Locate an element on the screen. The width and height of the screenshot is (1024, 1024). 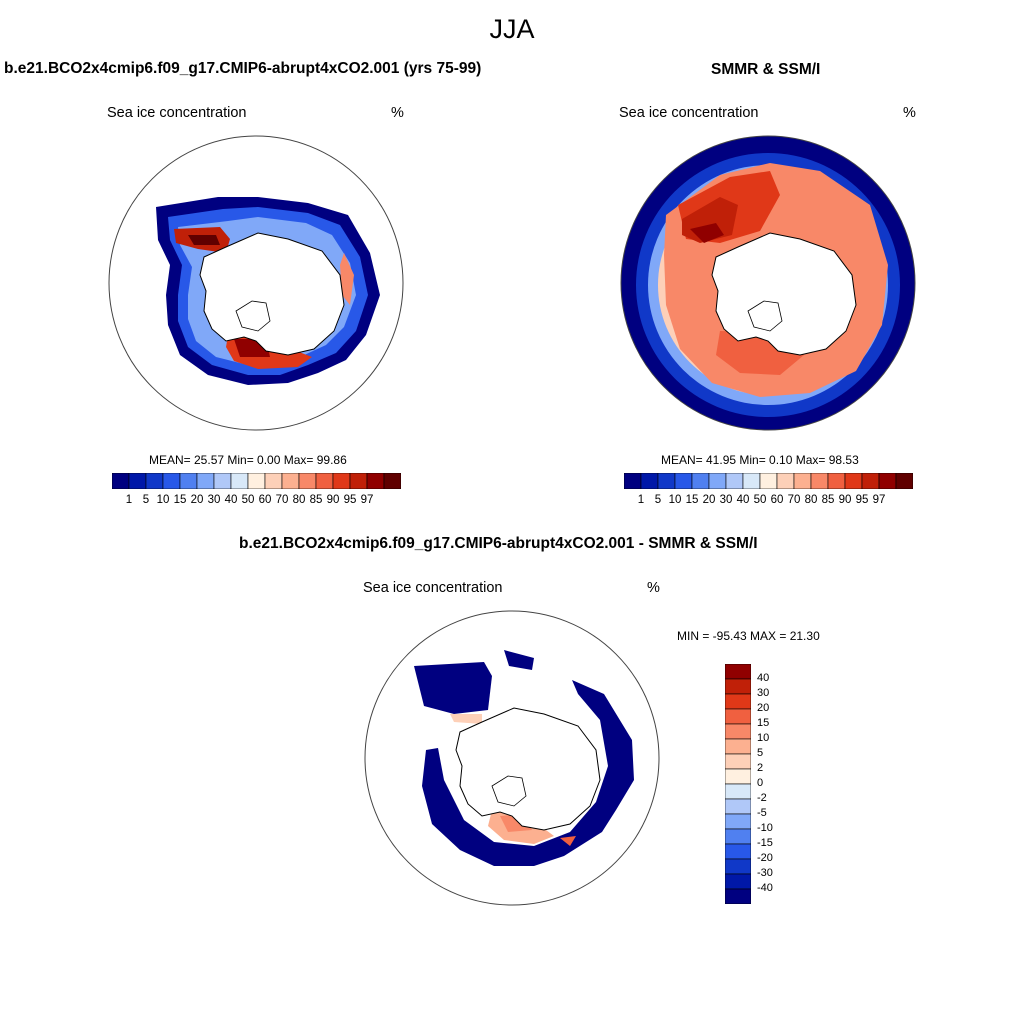
obs-polar-map is located at coordinates (768, 283).